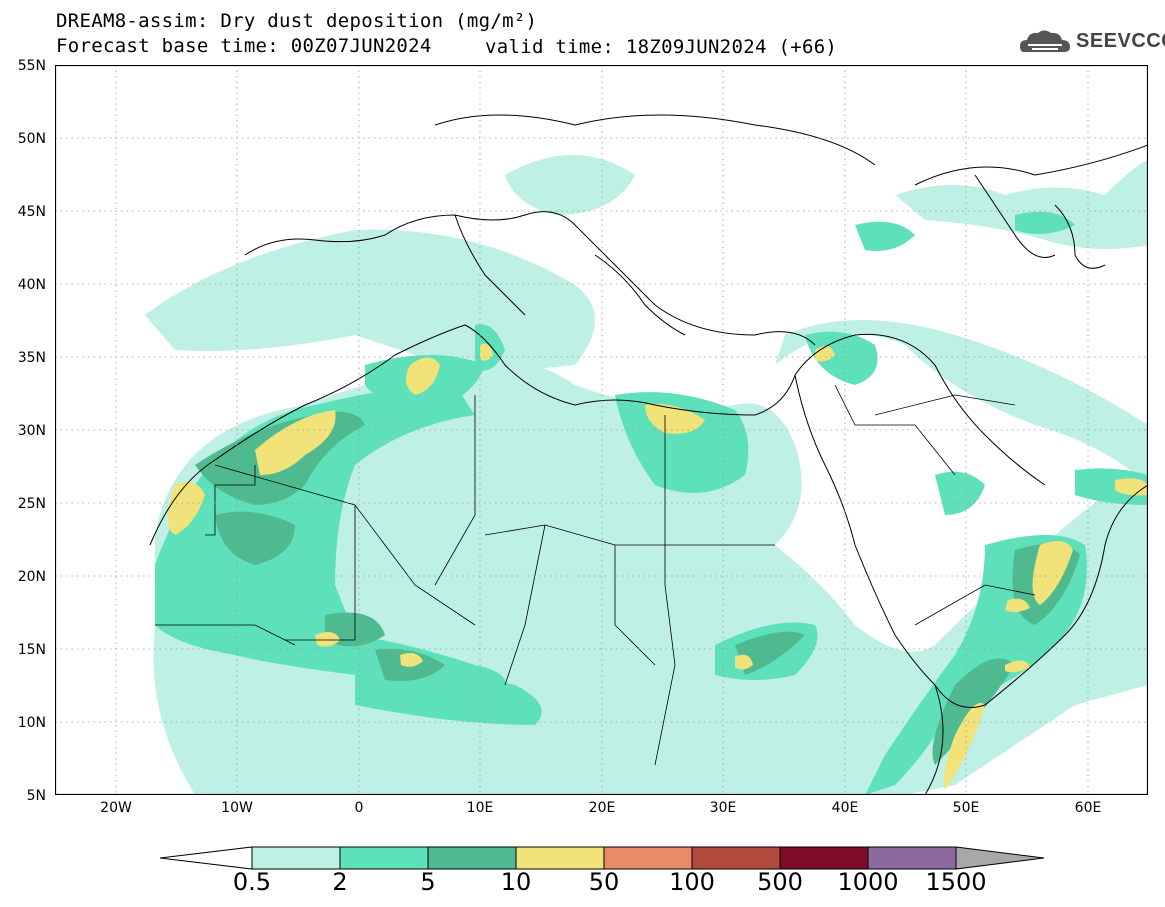 The height and width of the screenshot is (907, 1165). What do you see at coordinates (237, 808) in the screenshot?
I see `lon-label: 10W` at bounding box center [237, 808].